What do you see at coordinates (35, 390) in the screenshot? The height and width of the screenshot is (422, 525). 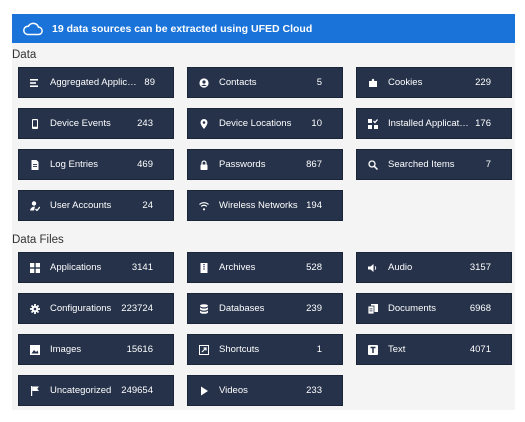 I see `flag-icon` at bounding box center [35, 390].